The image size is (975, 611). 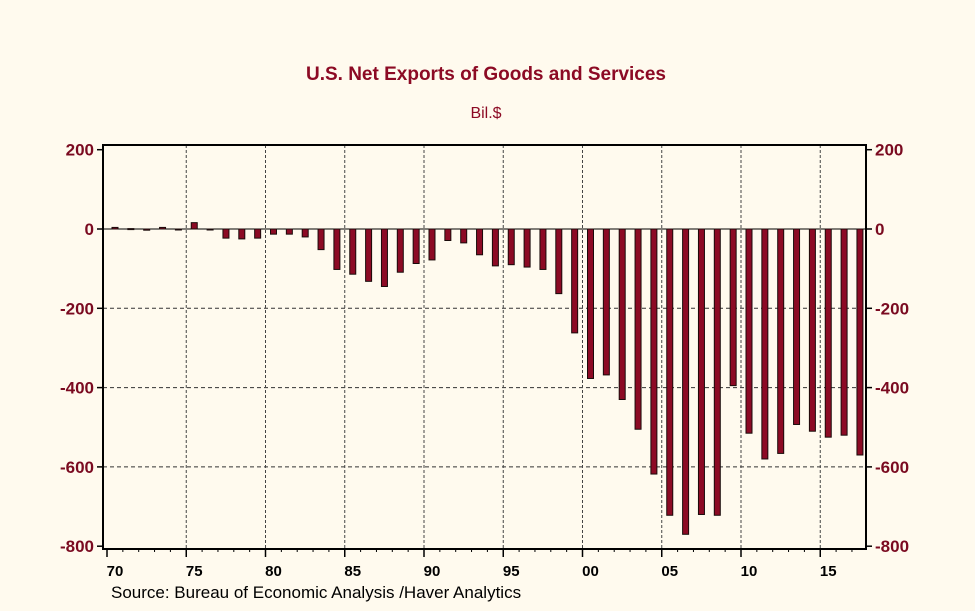 What do you see at coordinates (77, 467) in the screenshot?
I see `ytick-label-left: -600` at bounding box center [77, 467].